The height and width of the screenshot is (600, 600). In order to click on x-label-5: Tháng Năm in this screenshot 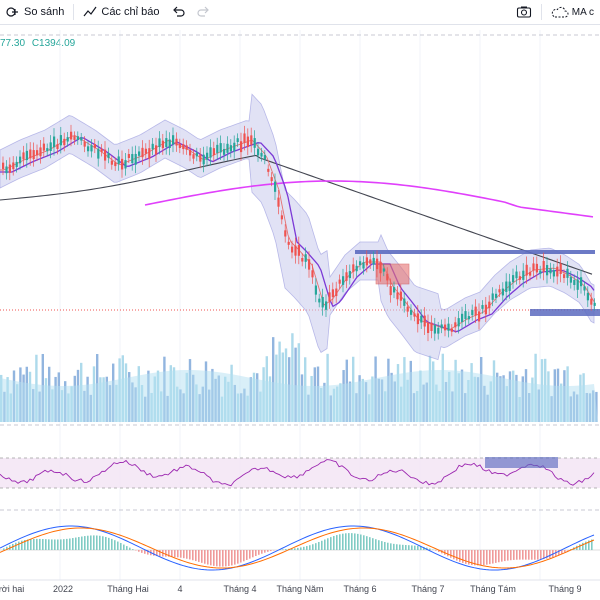, I will do `click(300, 589)`.